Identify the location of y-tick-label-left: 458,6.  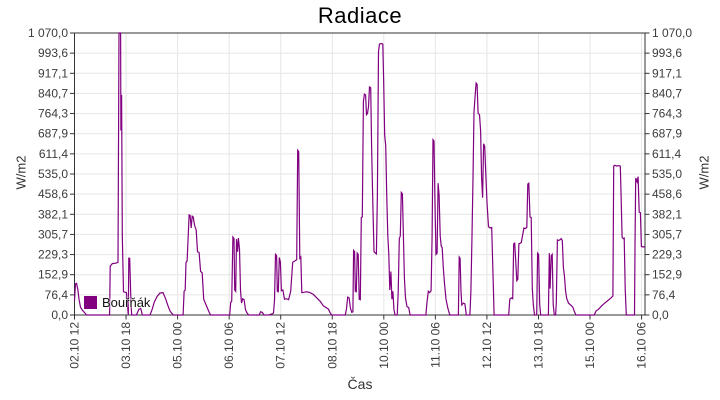
(53, 194).